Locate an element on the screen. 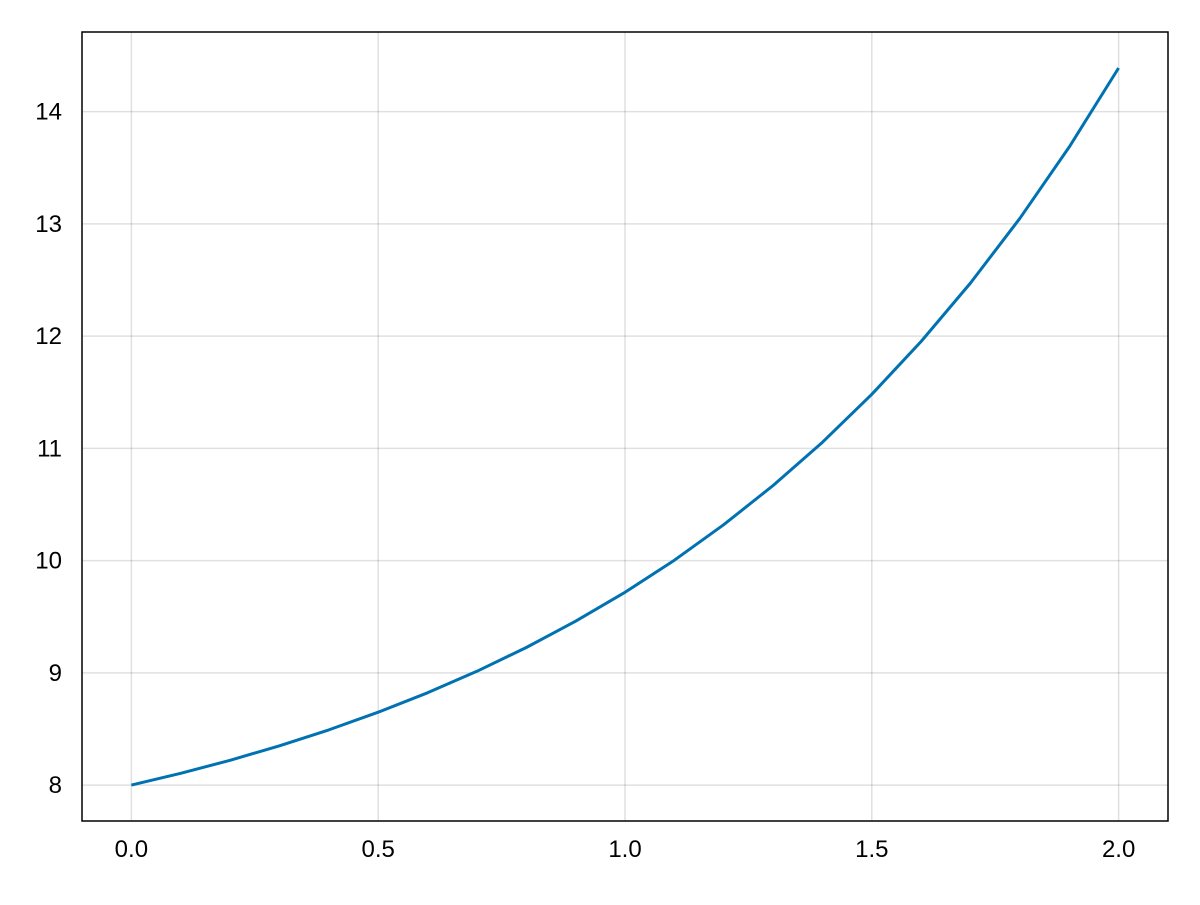 This screenshot has width=1200, height=905. x-tick-label: 1.0 is located at coordinates (624, 849).